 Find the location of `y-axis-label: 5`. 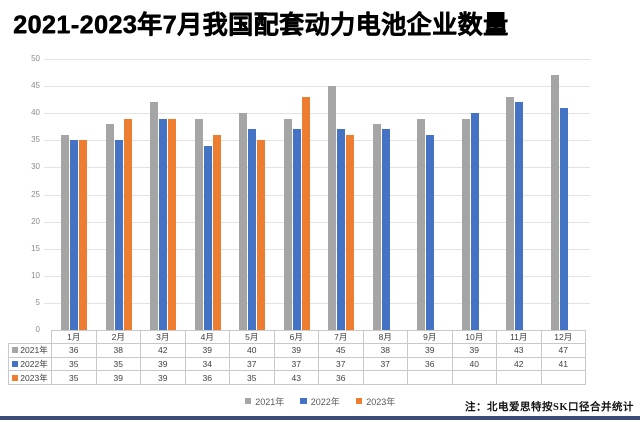

y-axis-label: 5 is located at coordinates (37, 302).